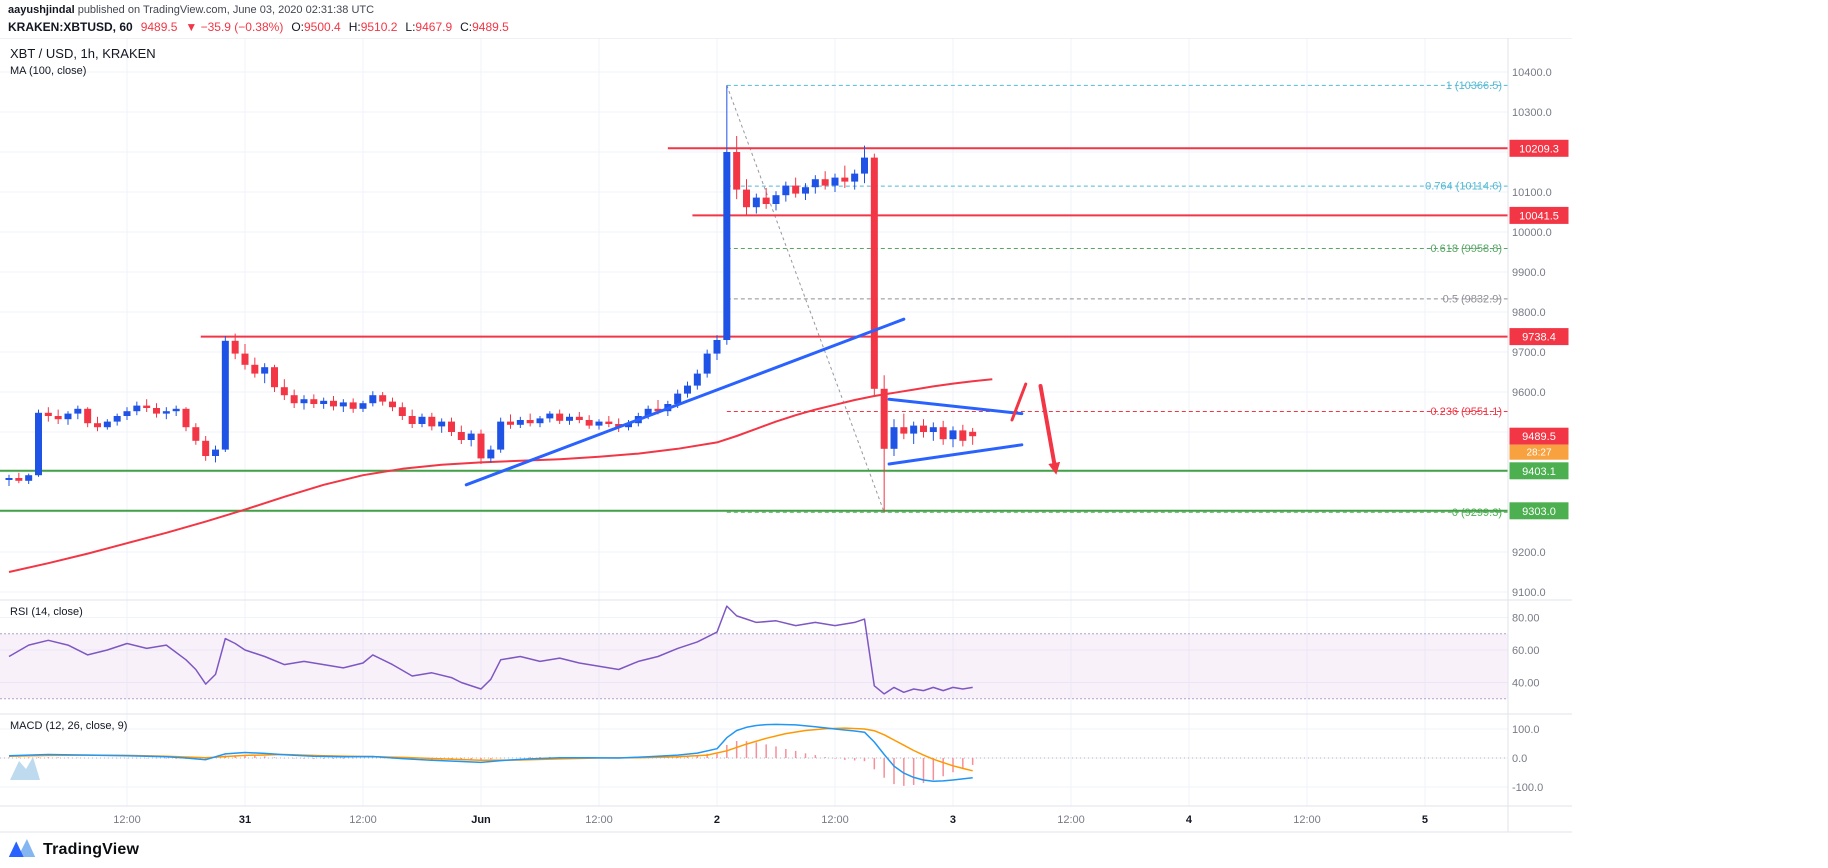  What do you see at coordinates (1189, 820) in the screenshot?
I see `time-label: 4` at bounding box center [1189, 820].